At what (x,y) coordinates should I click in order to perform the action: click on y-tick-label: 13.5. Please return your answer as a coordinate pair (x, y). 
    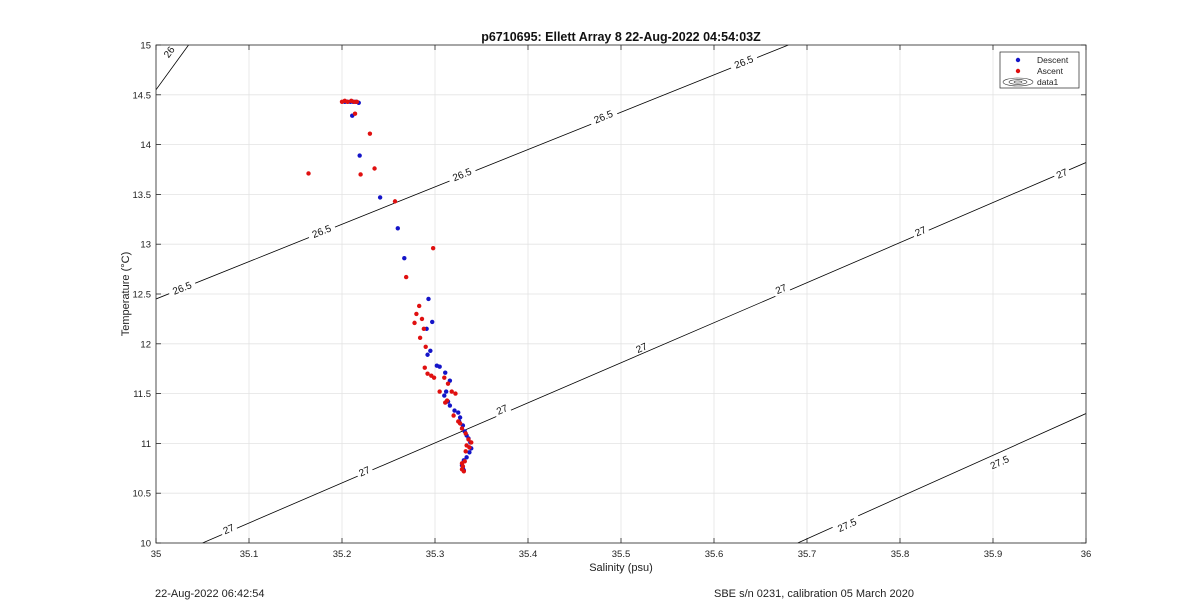
    Looking at the image, I should click on (142, 195).